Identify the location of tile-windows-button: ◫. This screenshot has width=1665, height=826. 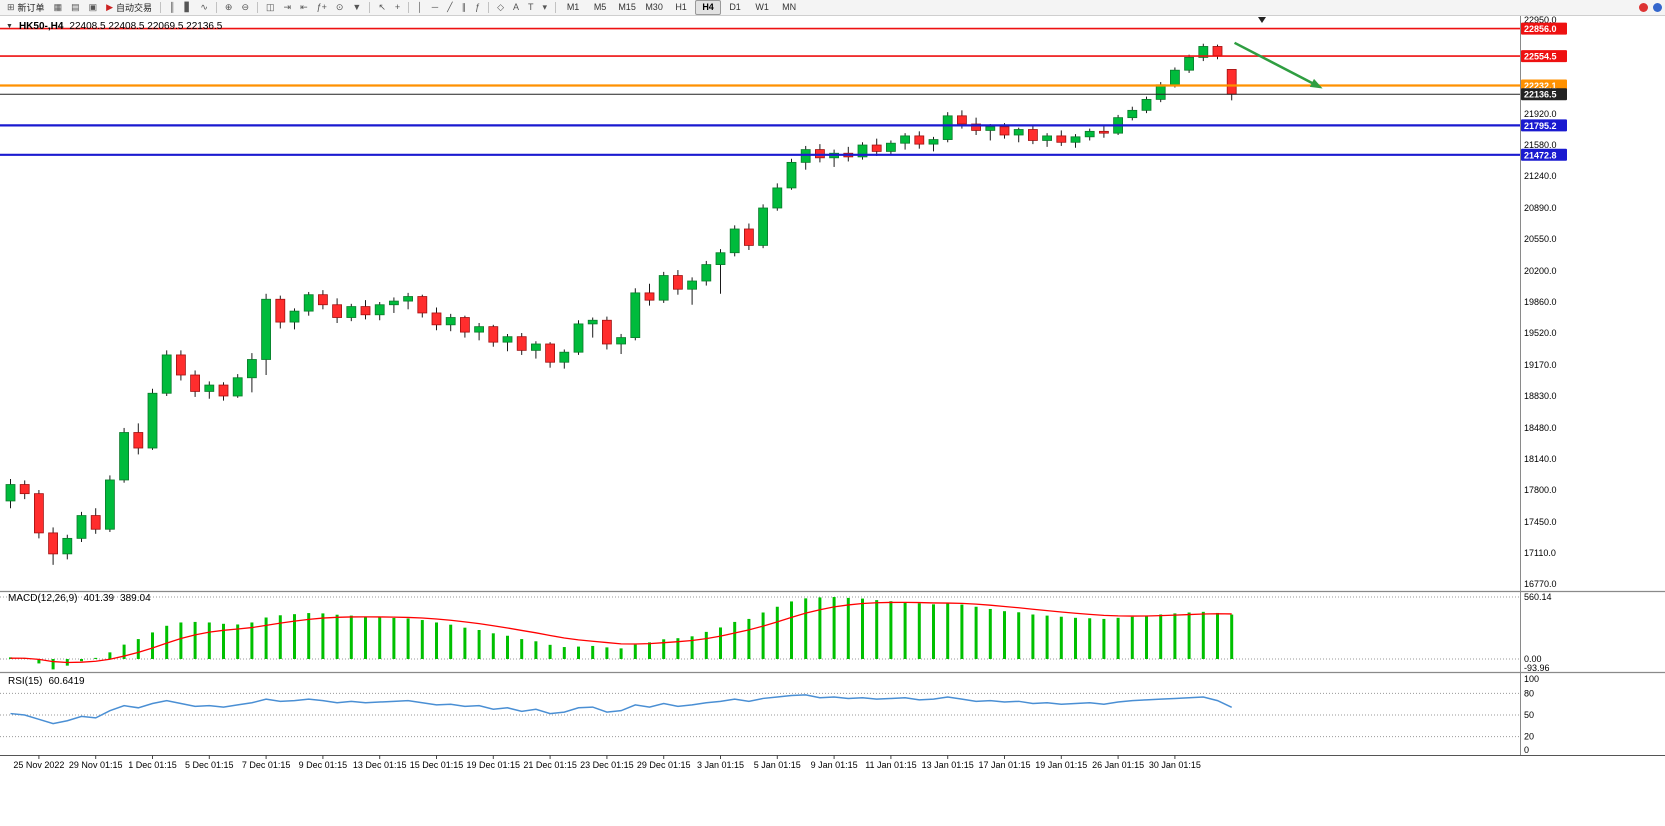
(270, 8).